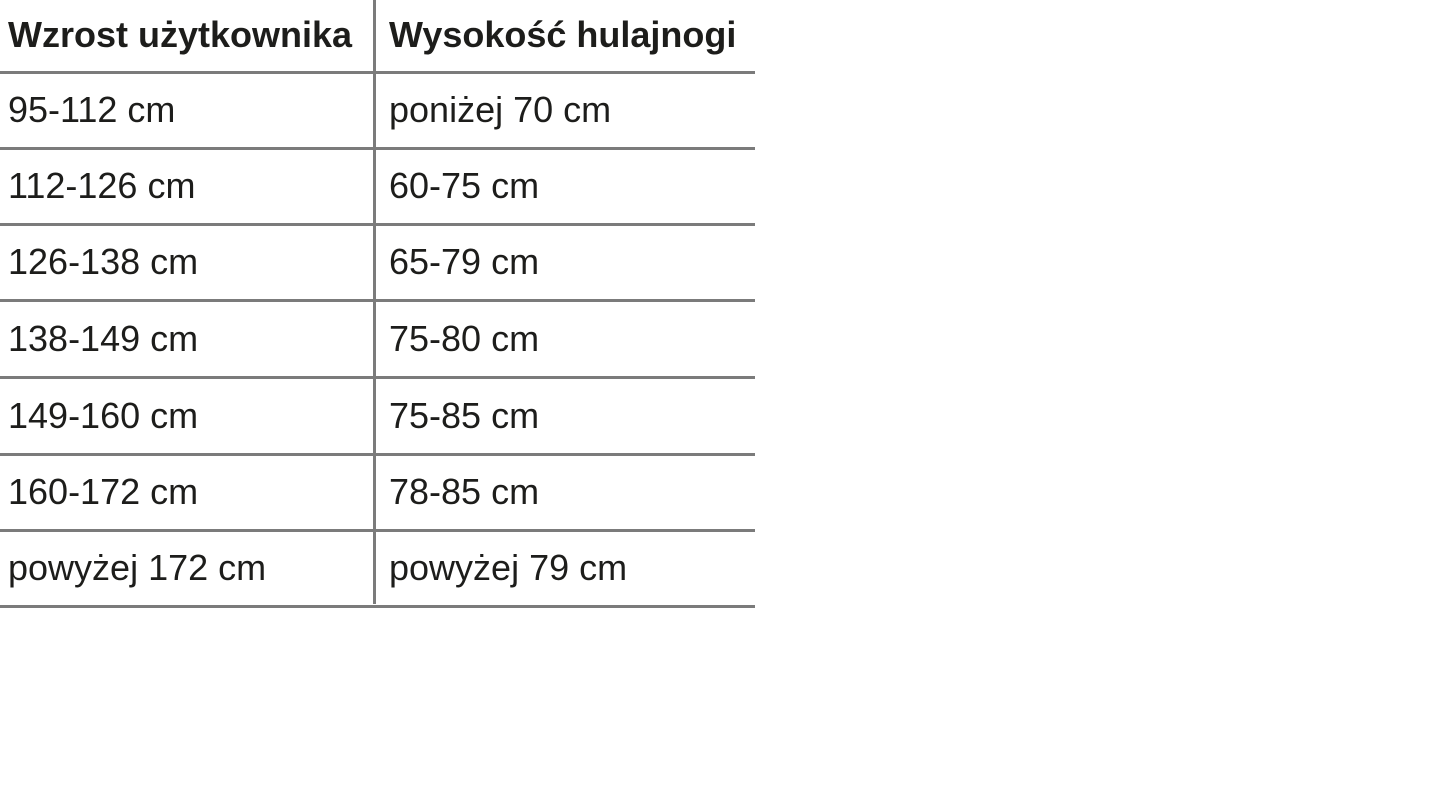  I want to click on table-row: 138-149 cm 75-80 cm, so click(377, 338).